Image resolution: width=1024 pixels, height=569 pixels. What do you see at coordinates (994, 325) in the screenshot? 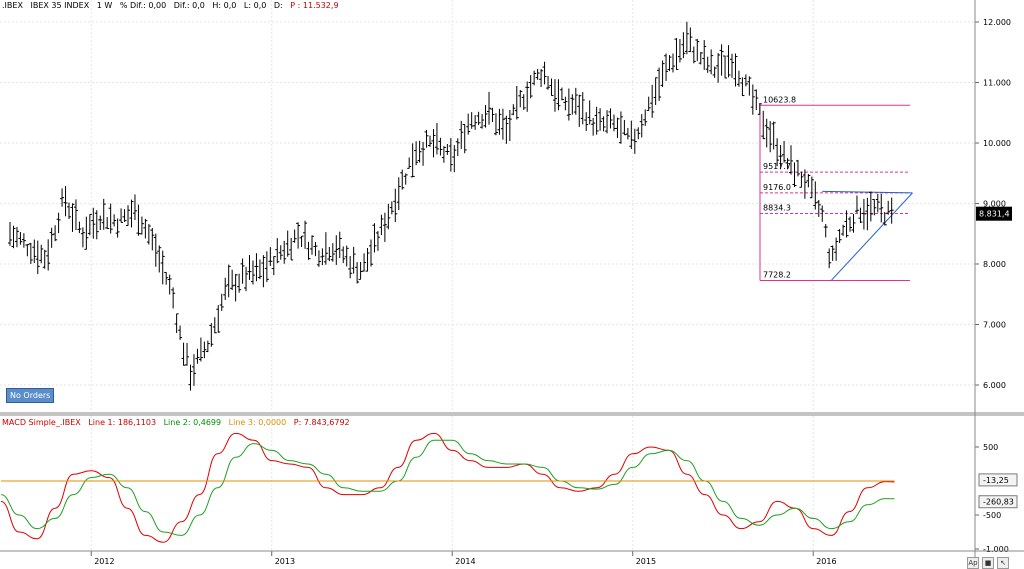
I see `price-tick-label: 7.000` at bounding box center [994, 325].